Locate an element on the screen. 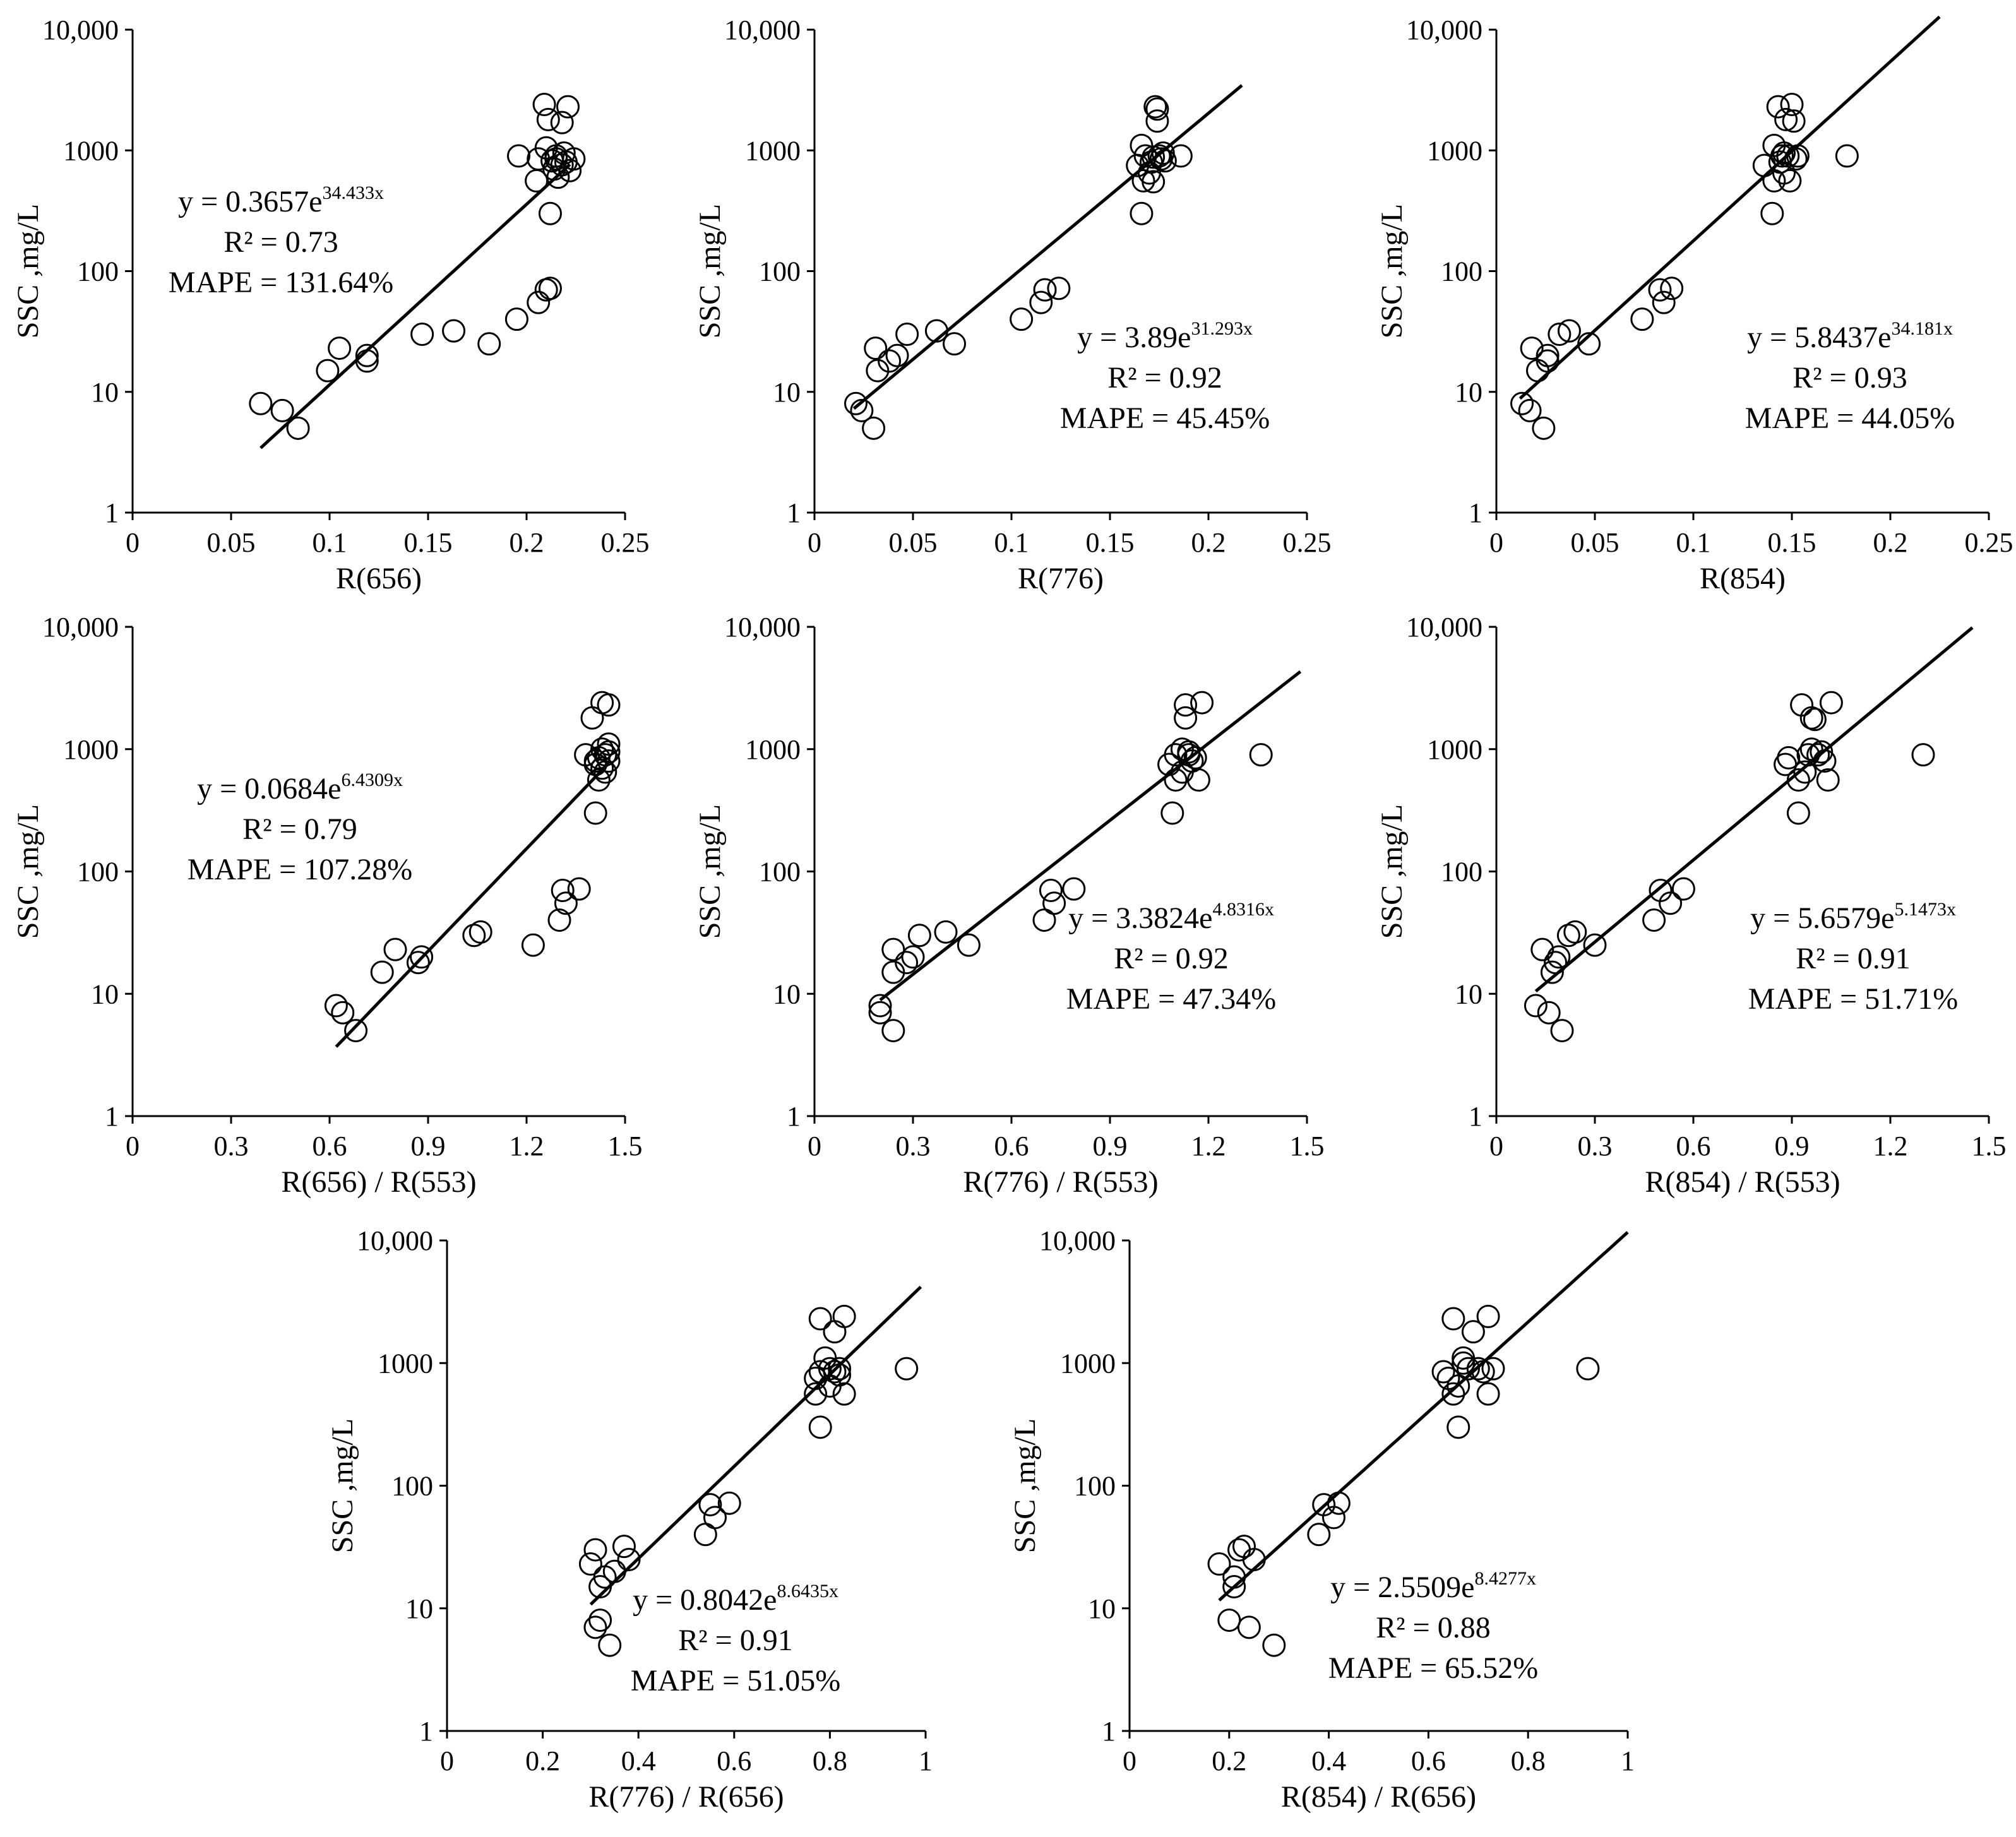  x-axis-title: R(776) / R(553) is located at coordinates (1060, 1182).